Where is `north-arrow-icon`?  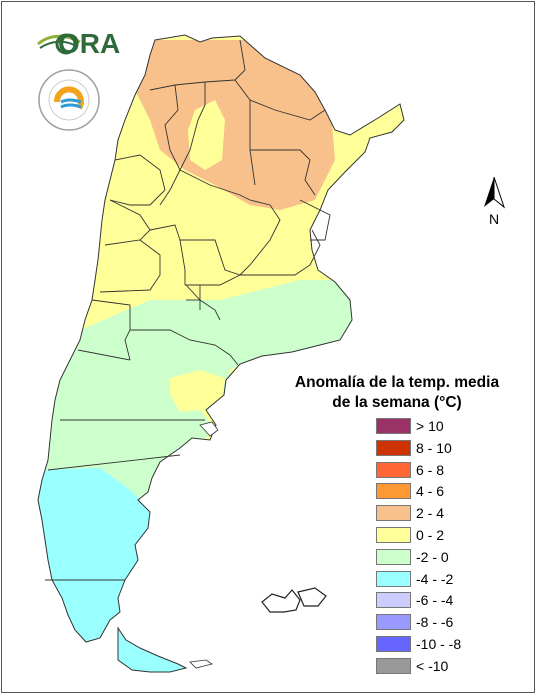 north-arrow-icon is located at coordinates (495, 192).